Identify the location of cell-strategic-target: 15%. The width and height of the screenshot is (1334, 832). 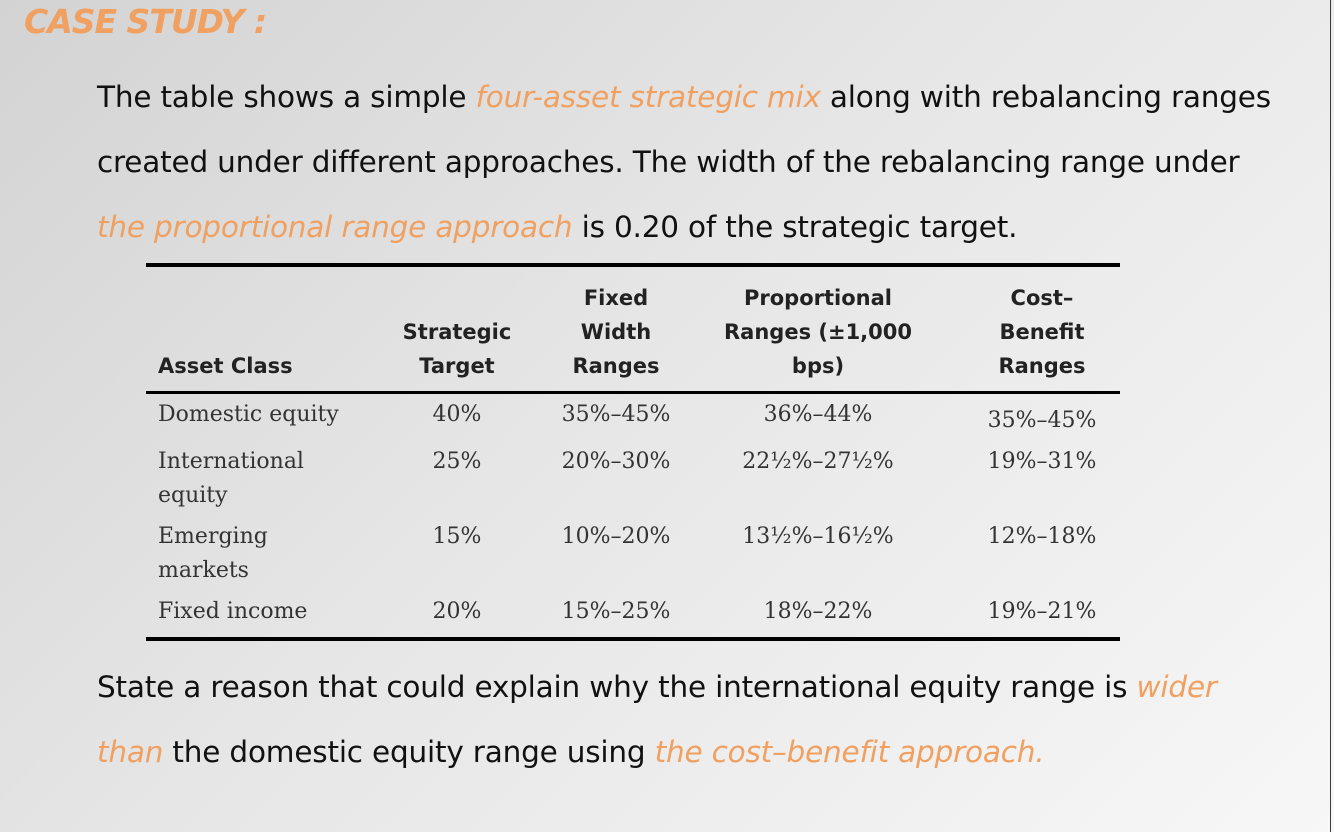
(457, 536).